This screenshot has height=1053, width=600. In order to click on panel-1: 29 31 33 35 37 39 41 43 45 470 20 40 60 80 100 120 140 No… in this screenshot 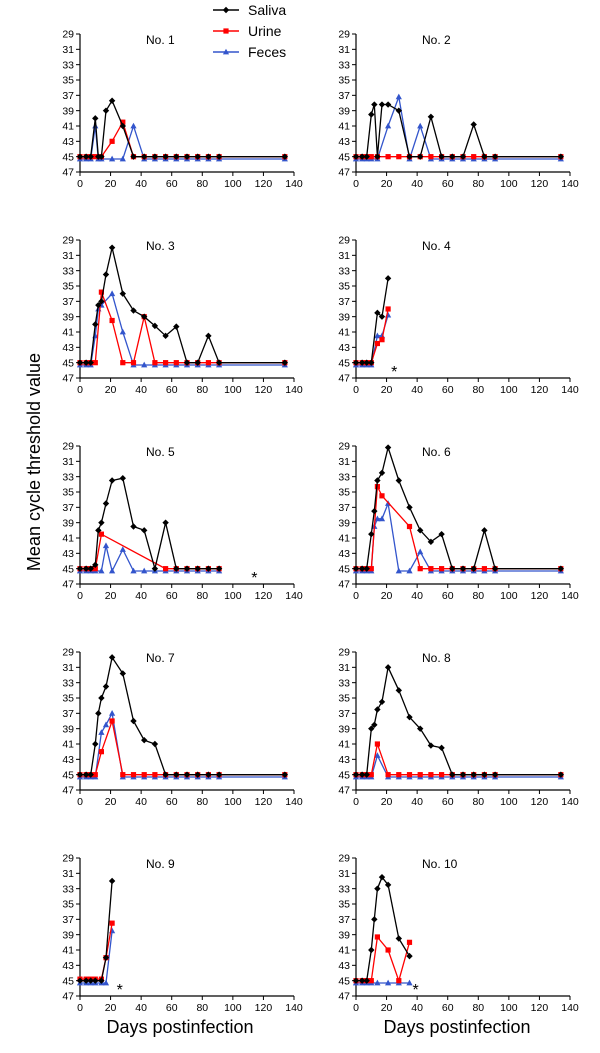, I will do `click(182, 109)`.